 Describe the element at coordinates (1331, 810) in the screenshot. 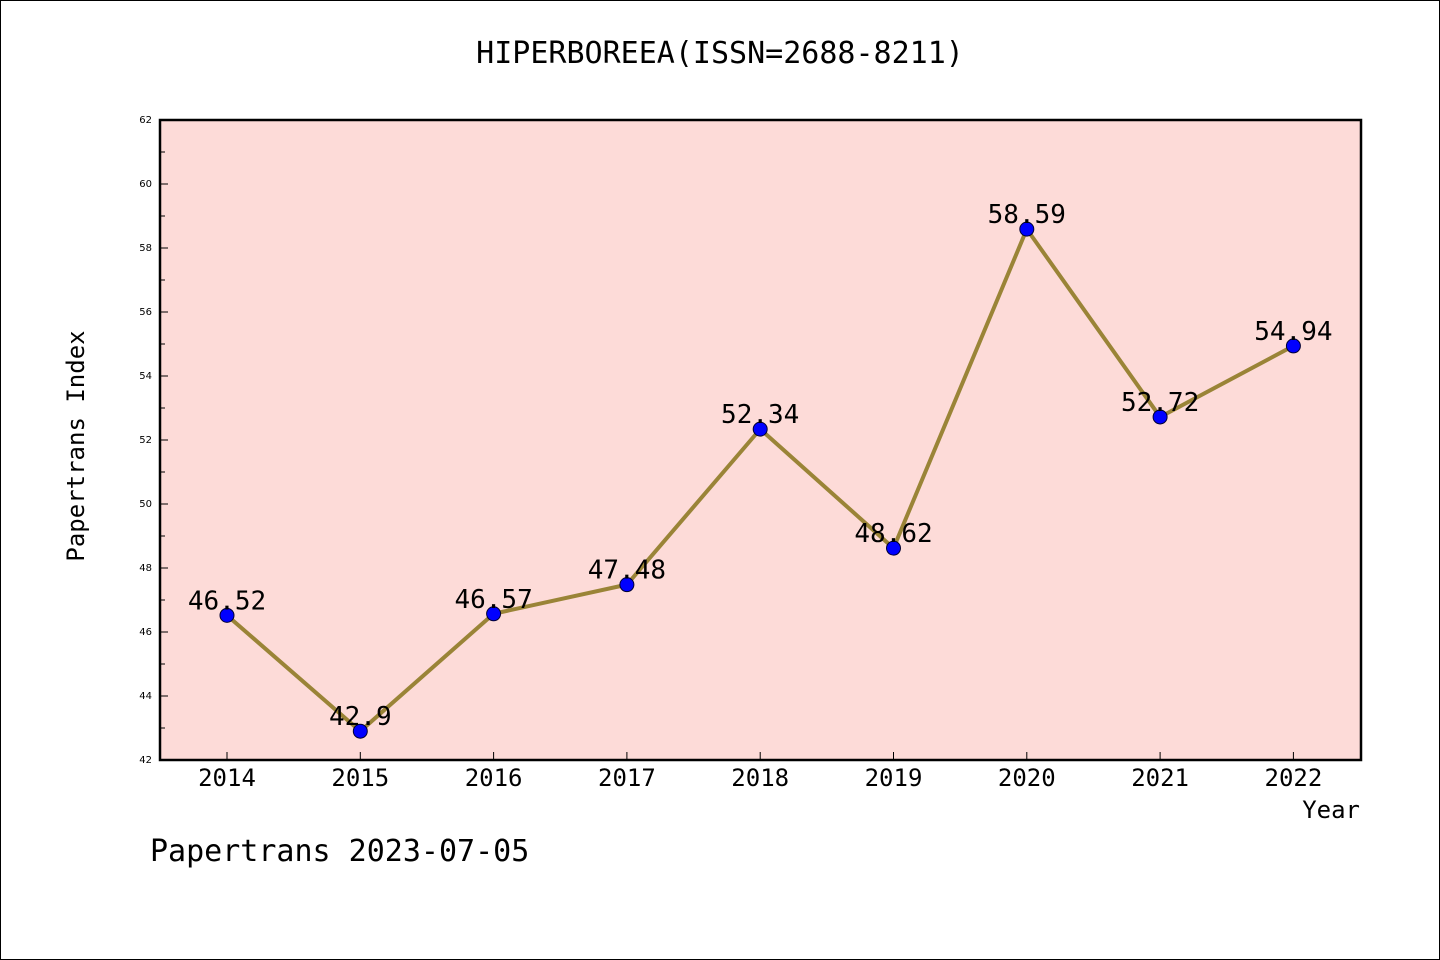

I see `x-axis-label: Year` at that location.